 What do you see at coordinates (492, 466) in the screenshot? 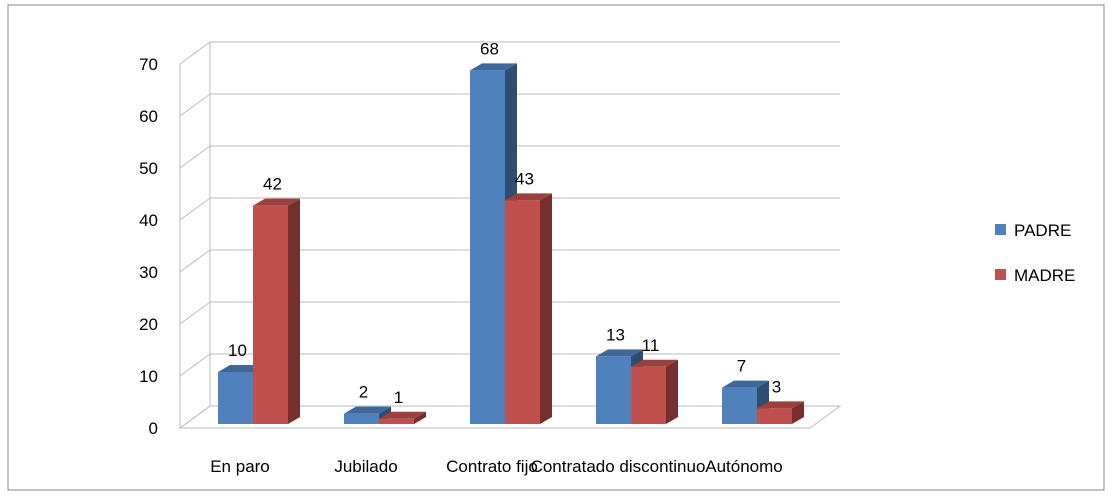
I see `x-tick-label: Contrato fijo` at bounding box center [492, 466].